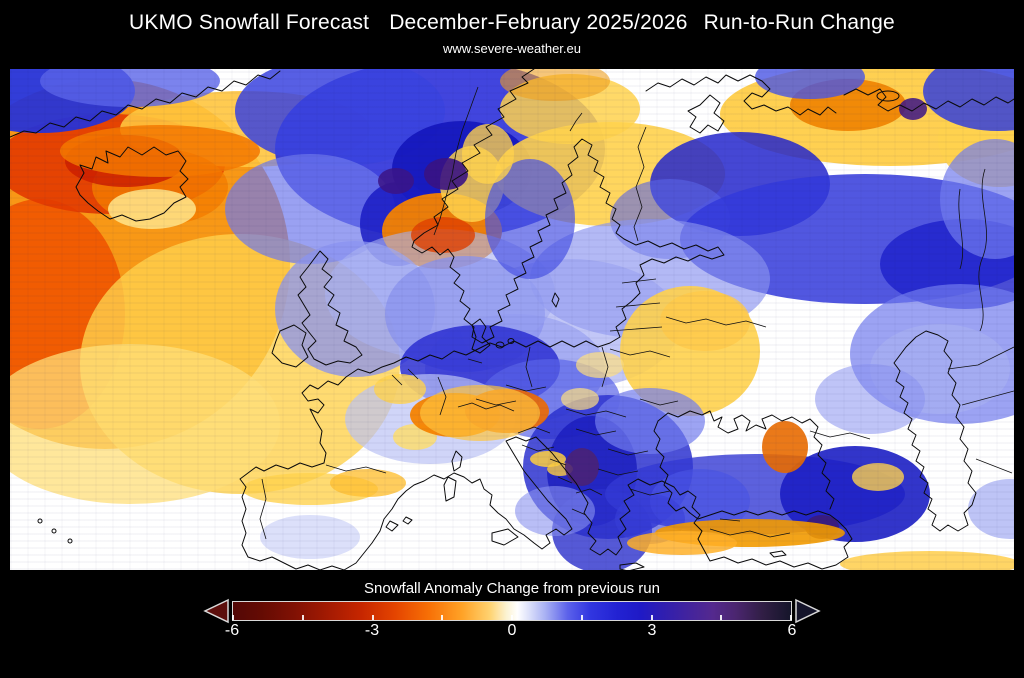  What do you see at coordinates (457, 461) in the screenshot?
I see `coast-corsica` at bounding box center [457, 461].